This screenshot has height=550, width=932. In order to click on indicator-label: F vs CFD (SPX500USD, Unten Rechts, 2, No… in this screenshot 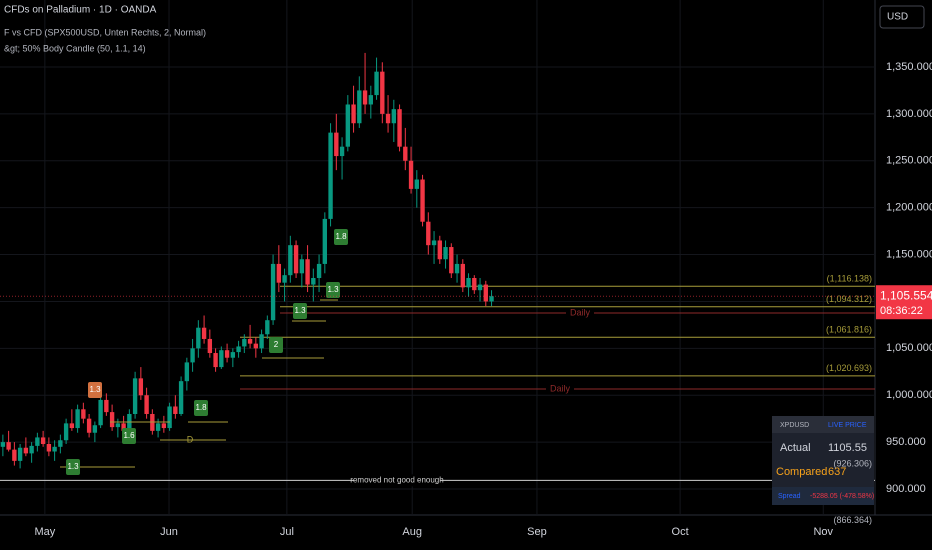, I will do `click(105, 32)`.